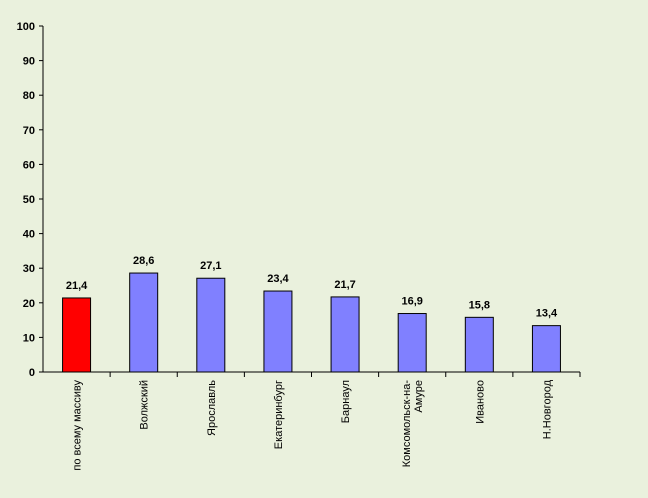 The height and width of the screenshot is (498, 648). I want to click on y-tick-label: 80, so click(29, 96).